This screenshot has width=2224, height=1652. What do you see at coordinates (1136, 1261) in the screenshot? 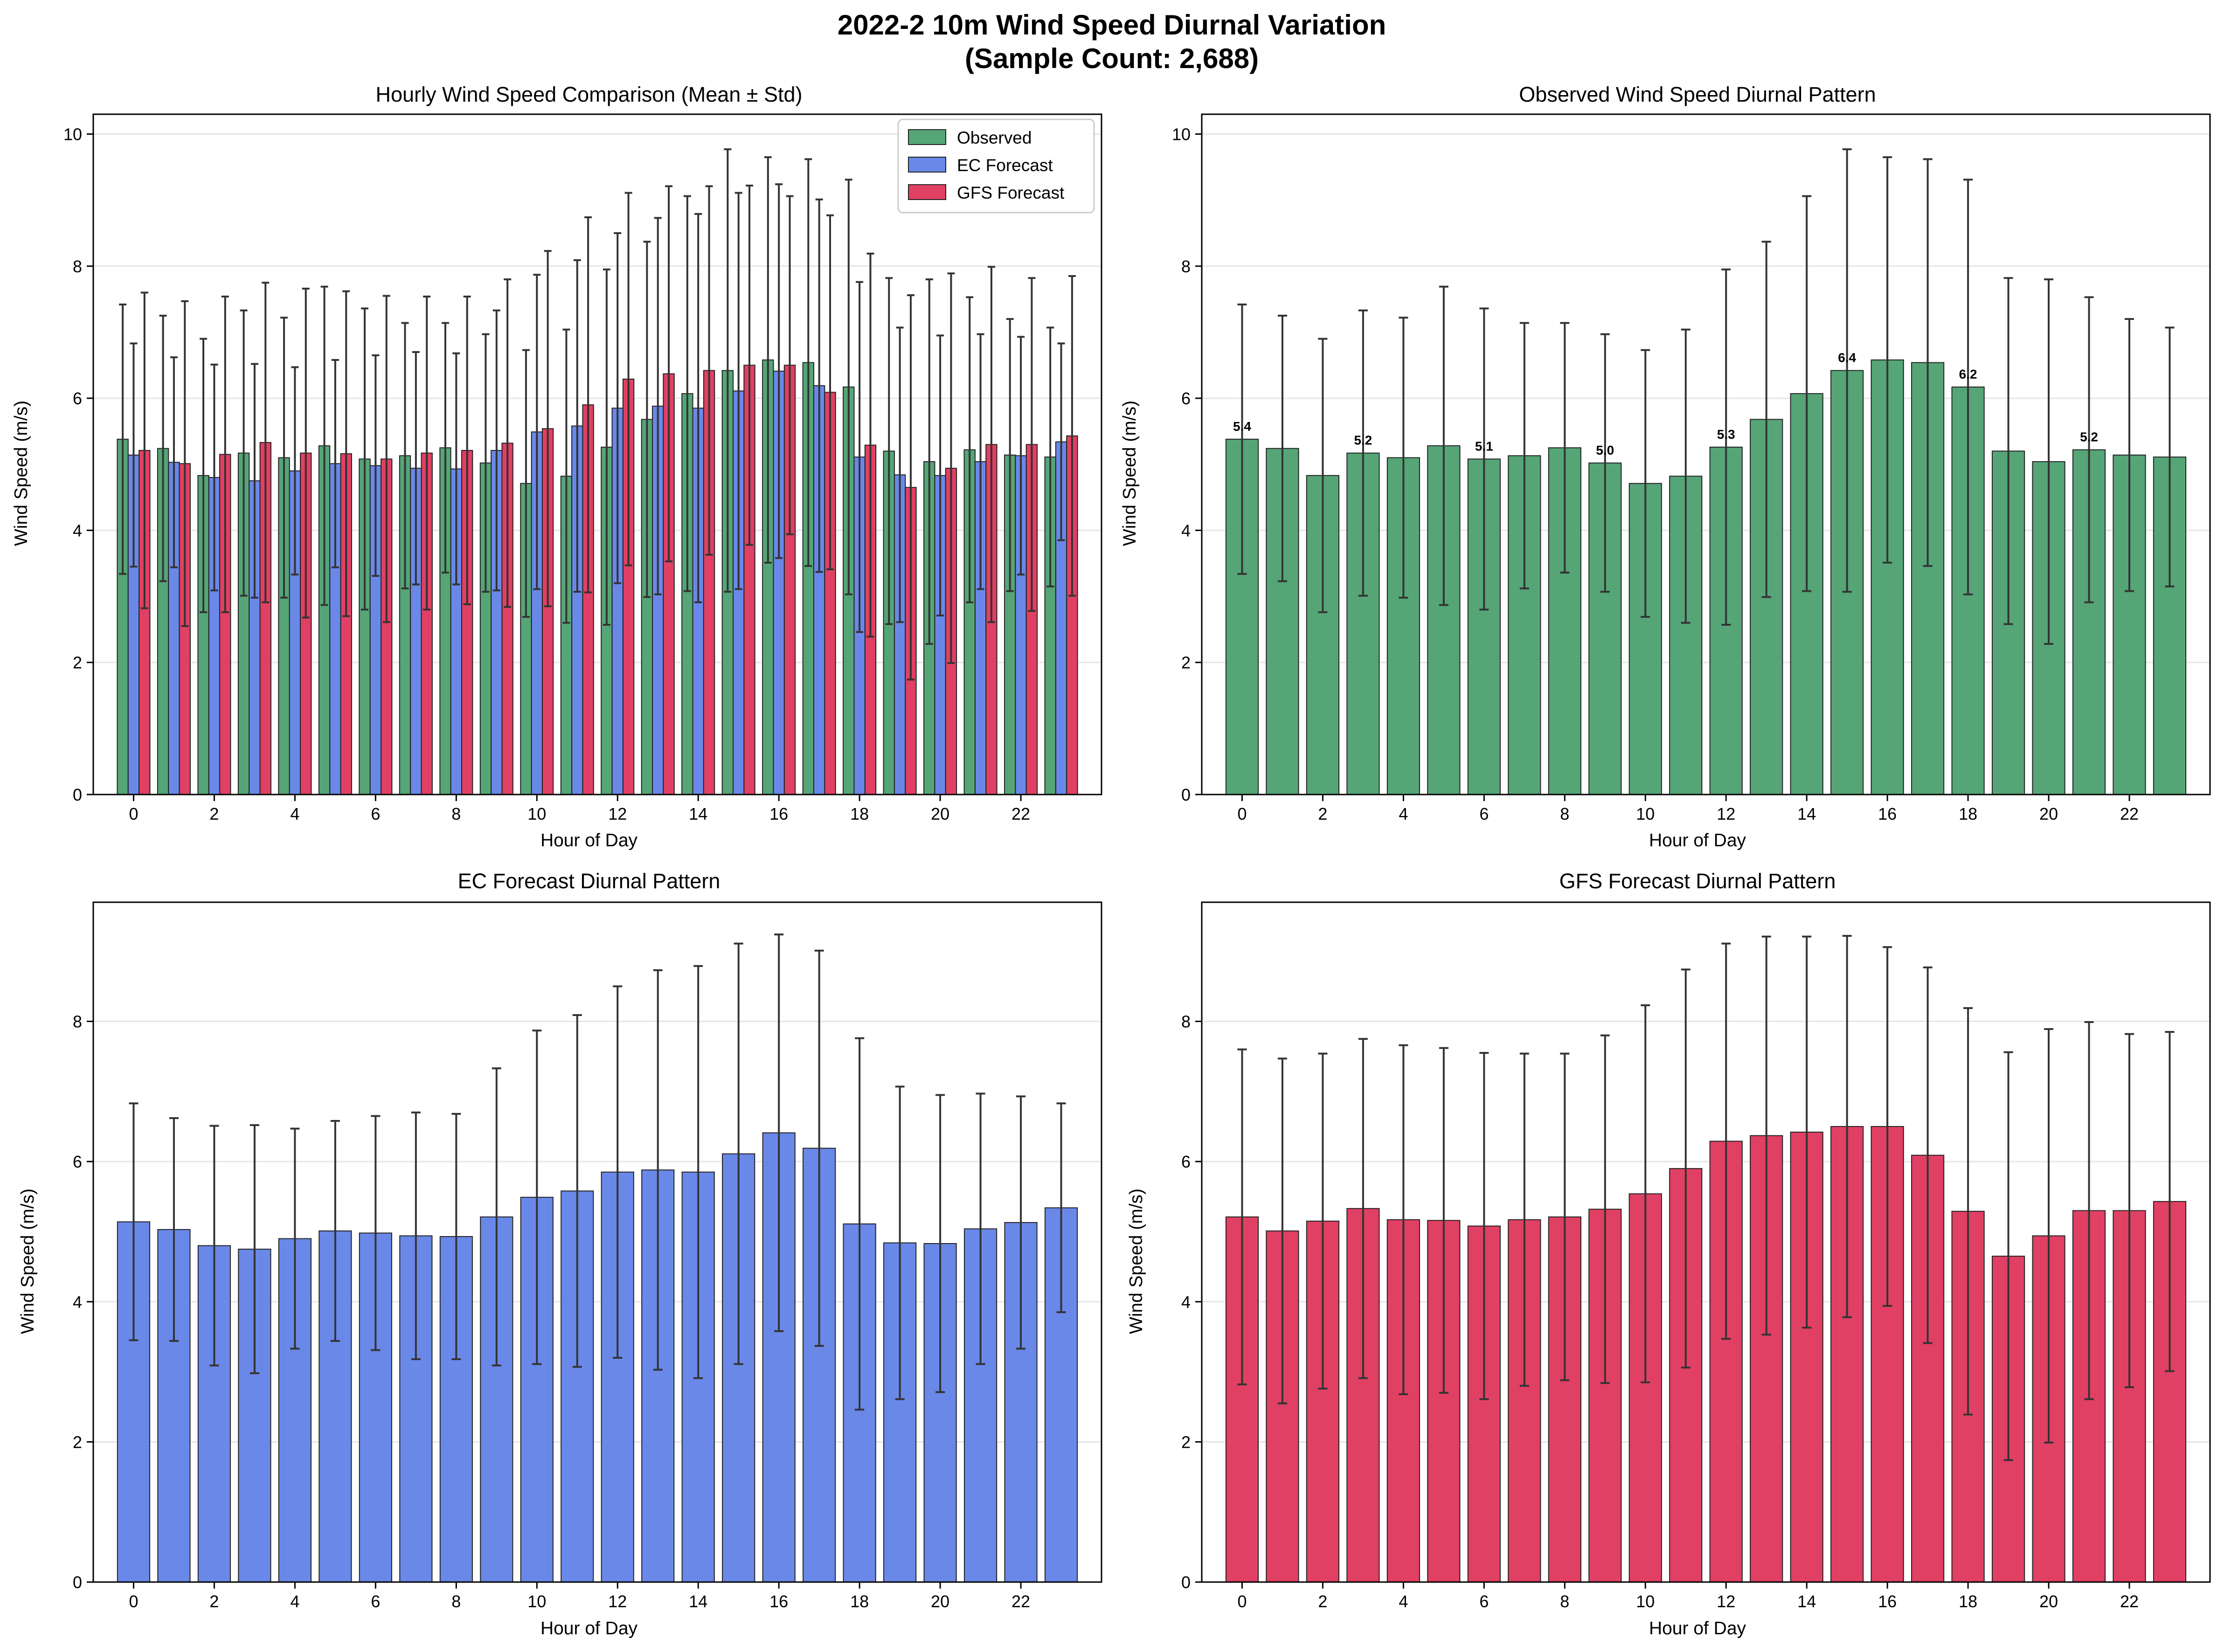
I see `panel-3-ylabel: Wind Speed (m/s)` at bounding box center [1136, 1261].